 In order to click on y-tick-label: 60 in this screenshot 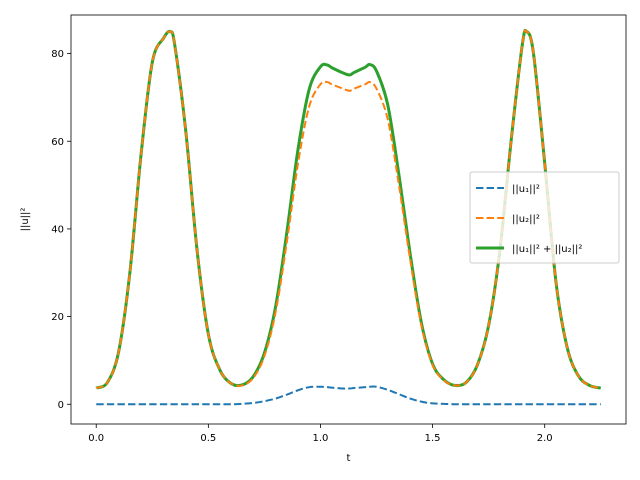, I will do `click(57, 142)`.